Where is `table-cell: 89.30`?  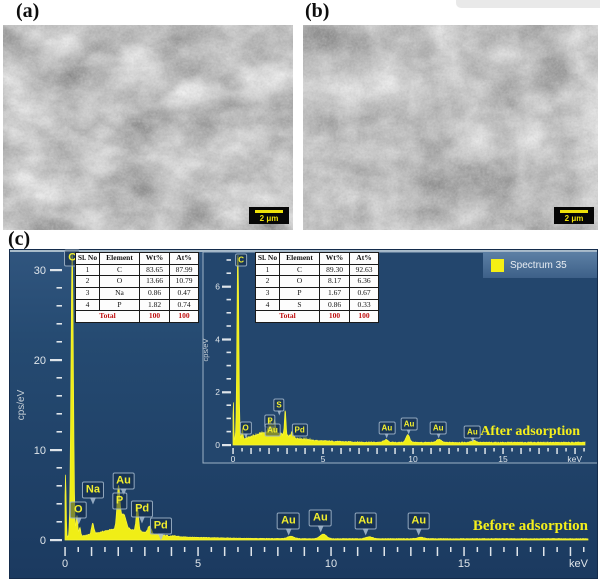
table-cell: 89.30 is located at coordinates (334, 270).